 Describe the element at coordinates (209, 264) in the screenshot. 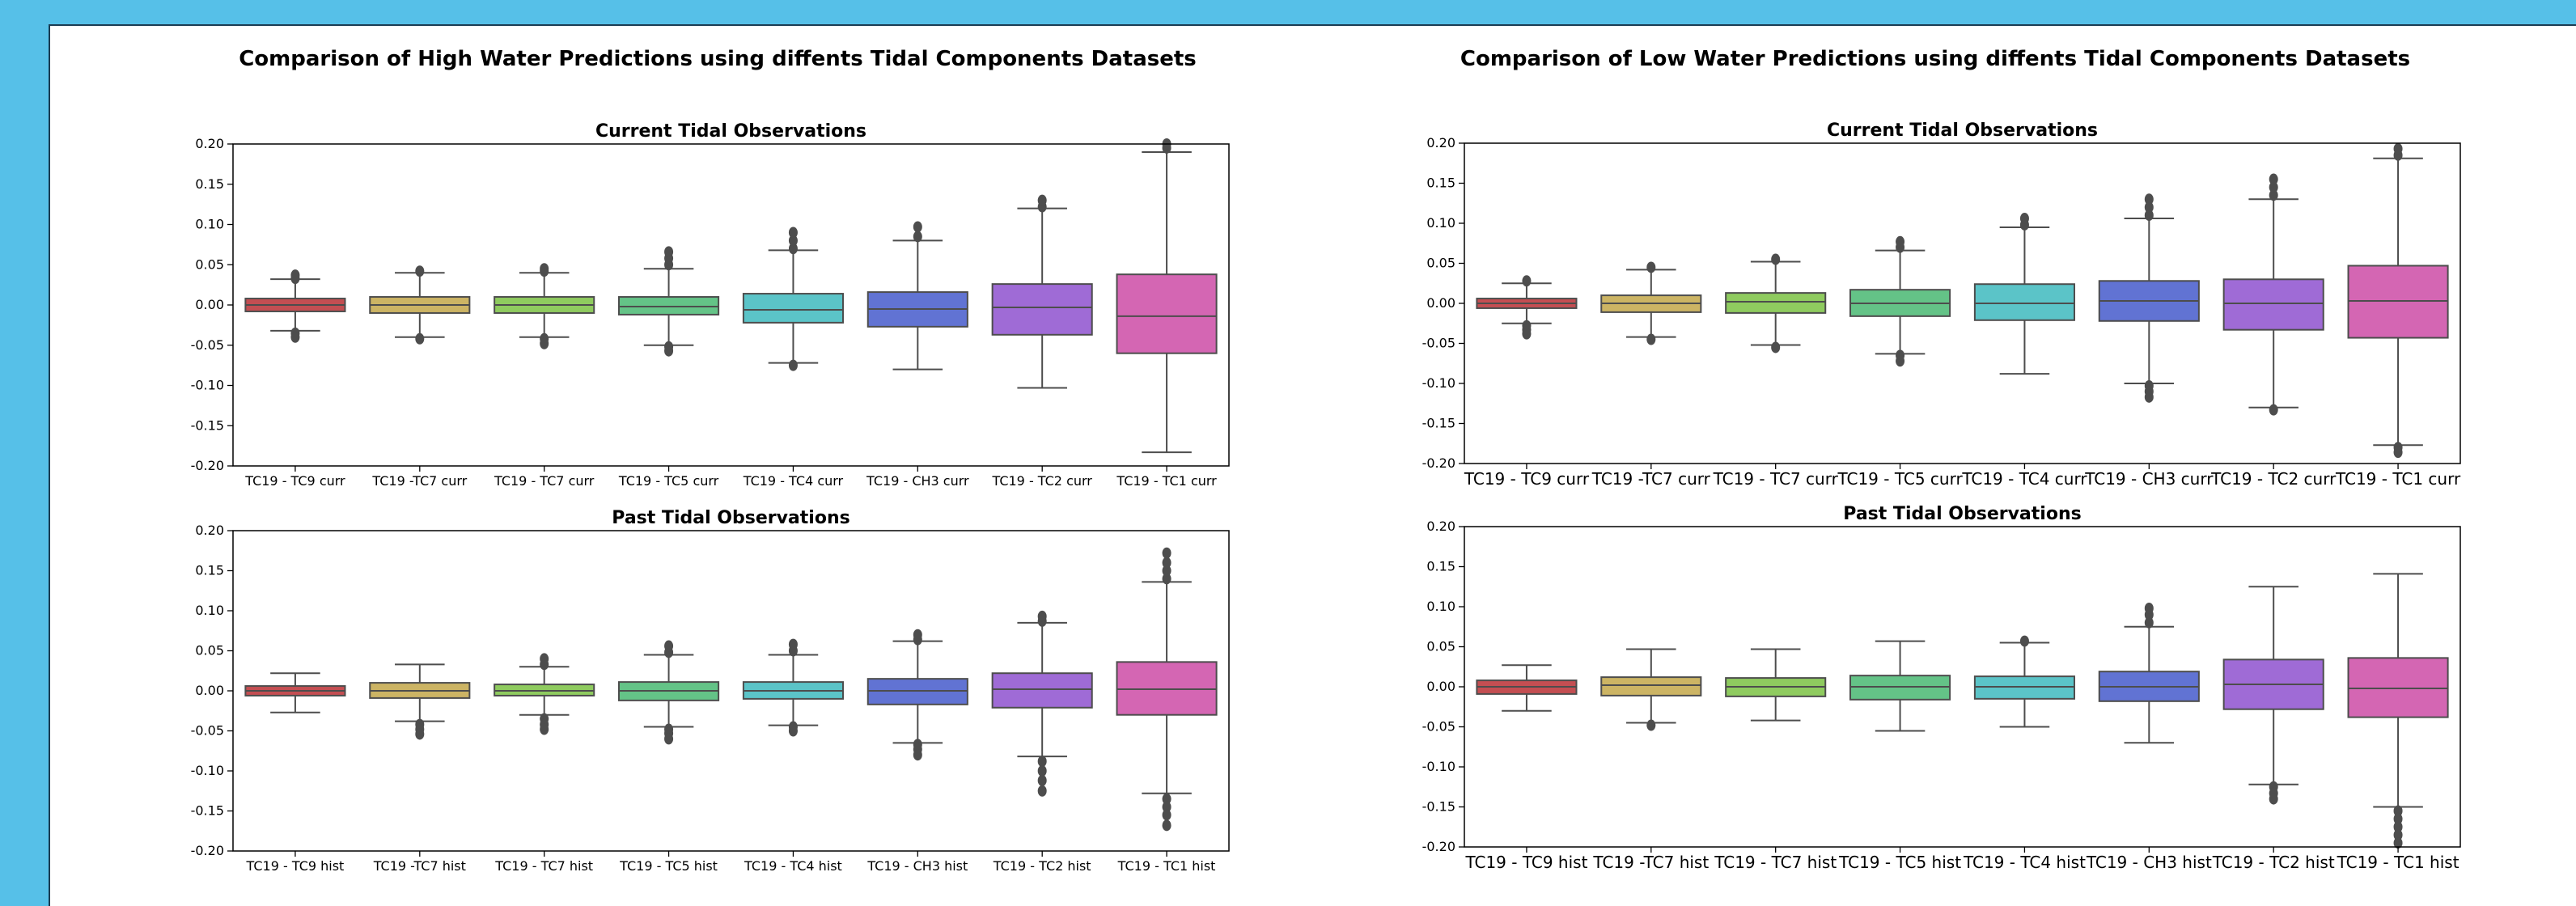

I see `y-tick-label: 0.05` at that location.